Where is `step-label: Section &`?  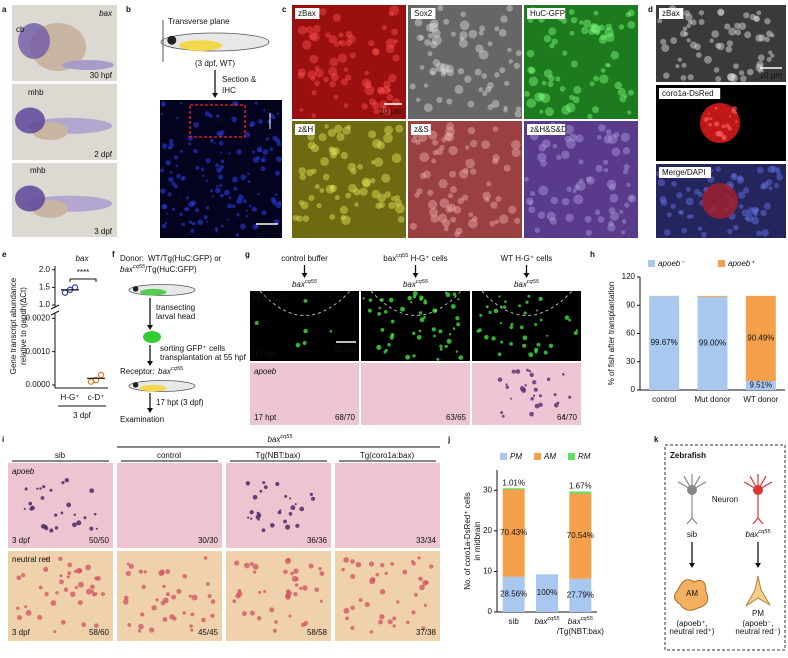
step-label: Section & is located at coordinates (239, 79).